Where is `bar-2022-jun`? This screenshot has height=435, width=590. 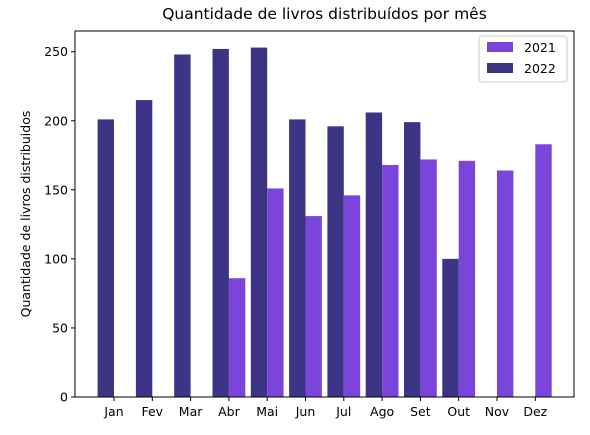
bar-2022-jun is located at coordinates (297, 258).